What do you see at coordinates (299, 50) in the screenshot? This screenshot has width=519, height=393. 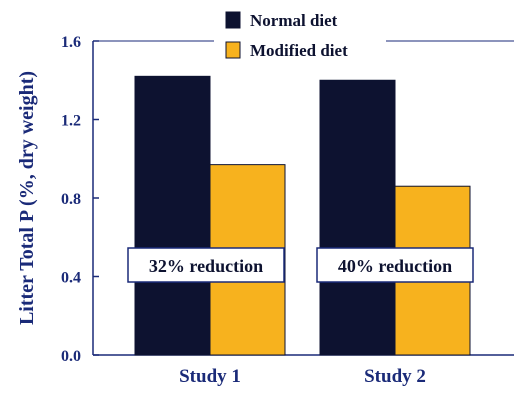 I see `legend-label: Modified diet` at bounding box center [299, 50].